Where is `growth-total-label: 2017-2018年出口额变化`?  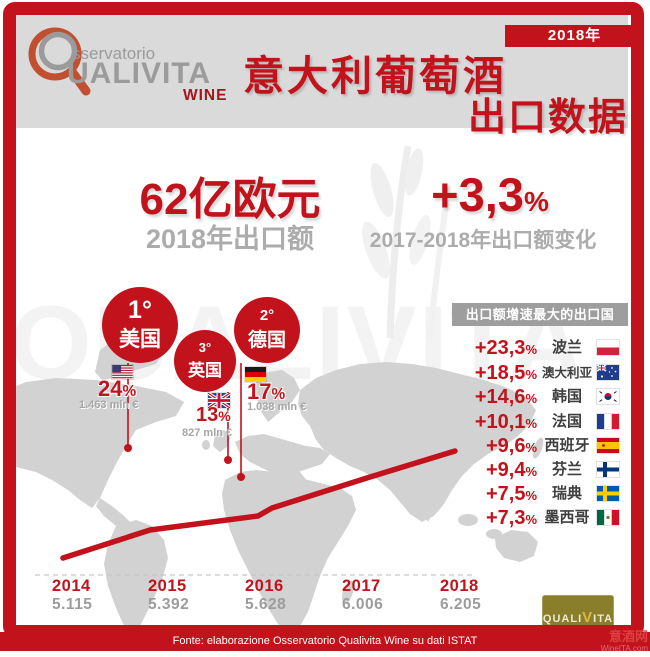 growth-total-label: 2017-2018年出口额变化 is located at coordinates (483, 240).